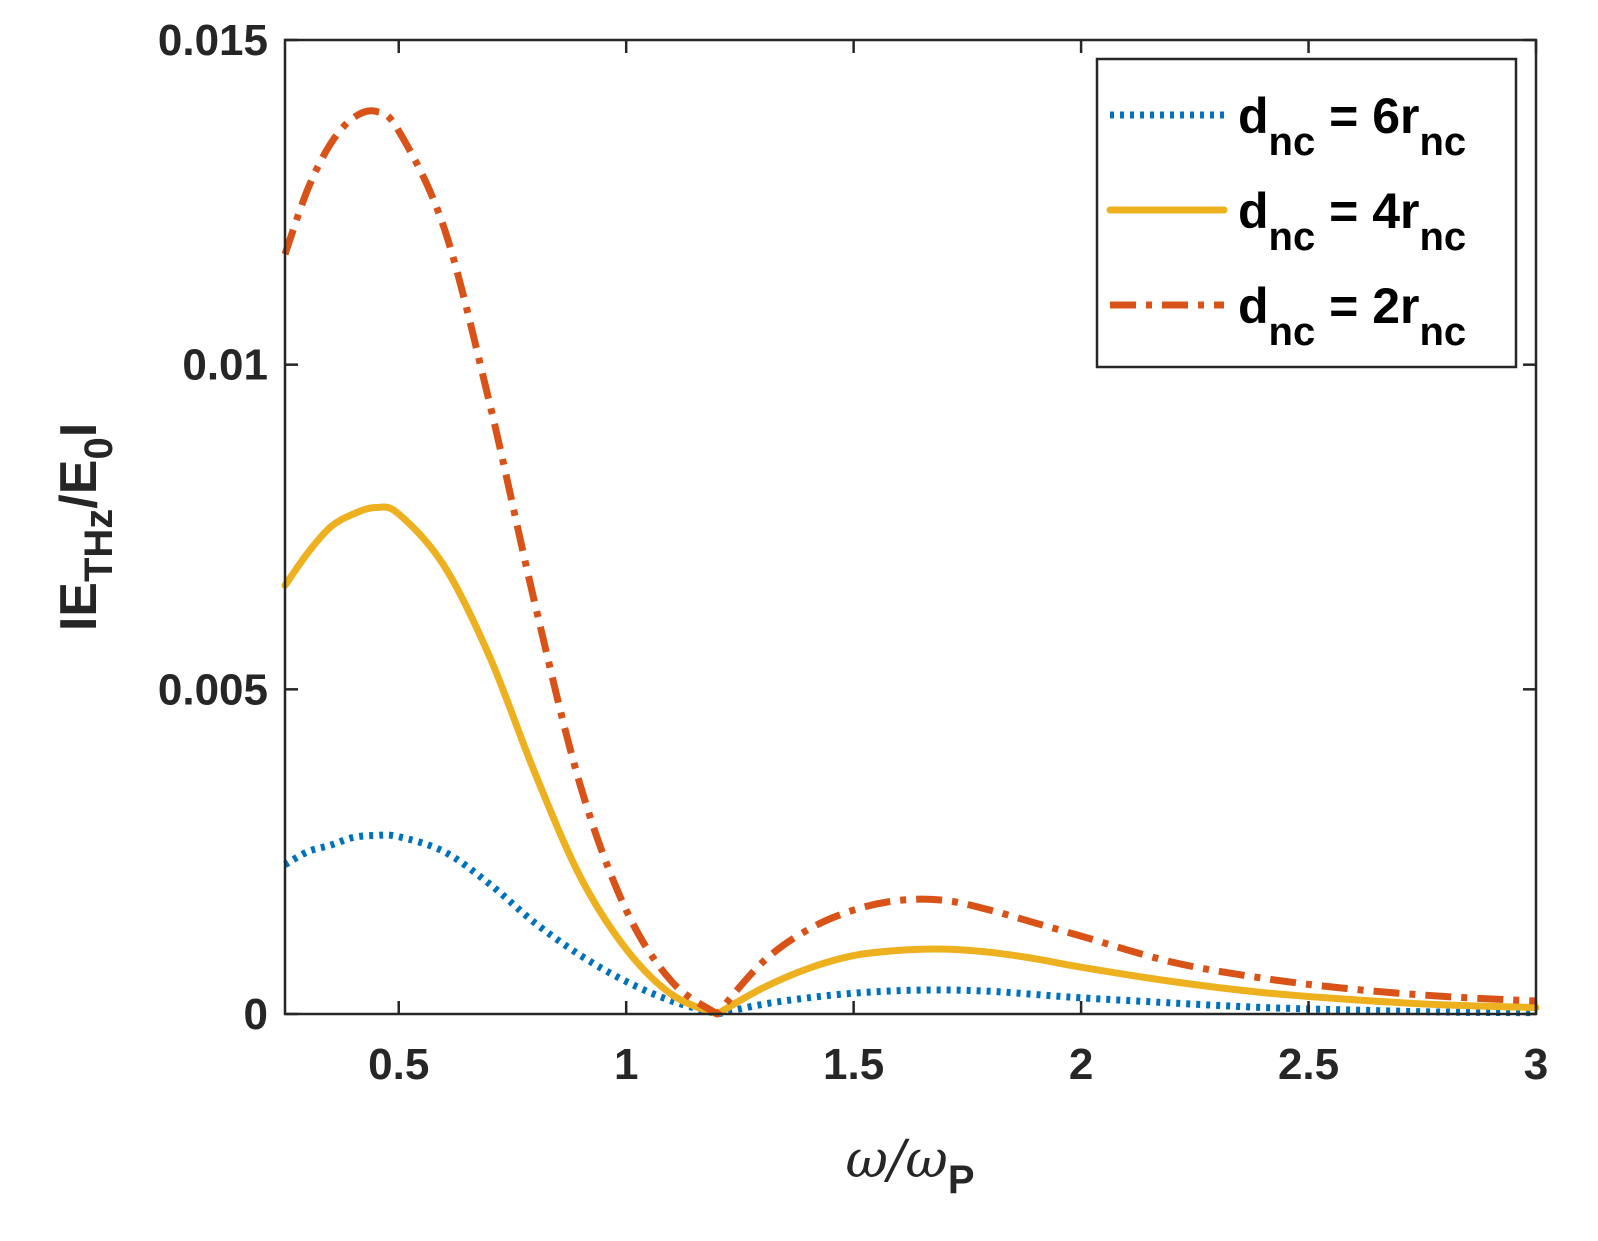 The height and width of the screenshot is (1241, 1598). I want to click on y-tick-label: 0.01, so click(225, 365).